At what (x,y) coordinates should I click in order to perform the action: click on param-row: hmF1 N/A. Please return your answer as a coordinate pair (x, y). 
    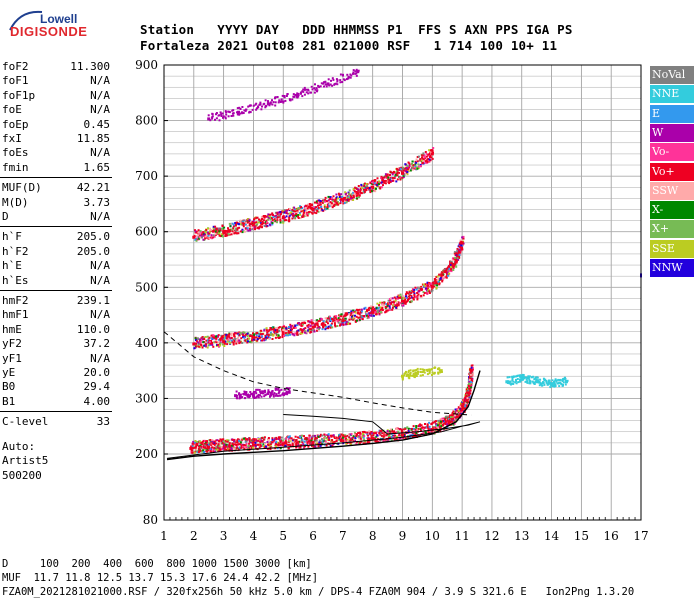
    Looking at the image, I should click on (56, 315).